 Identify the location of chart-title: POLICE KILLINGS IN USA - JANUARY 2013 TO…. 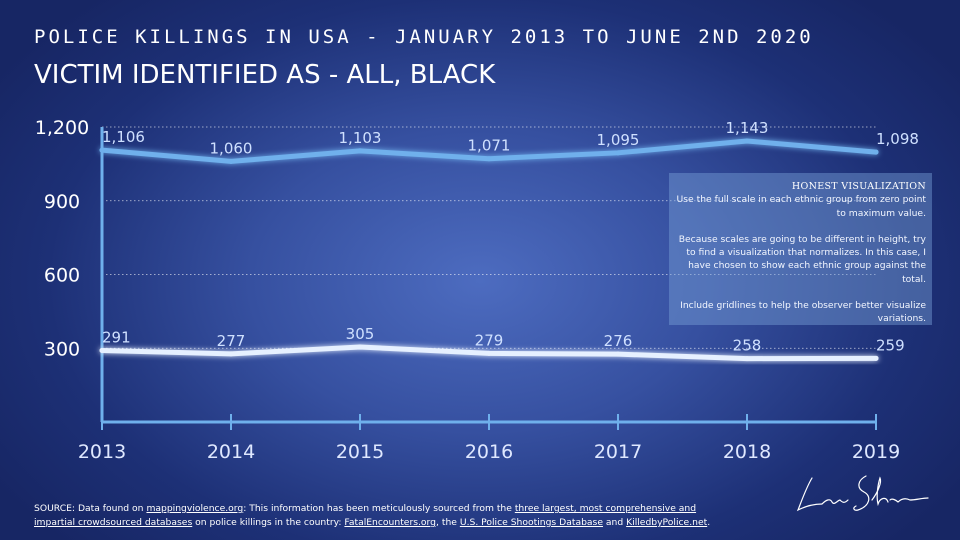
(424, 37).